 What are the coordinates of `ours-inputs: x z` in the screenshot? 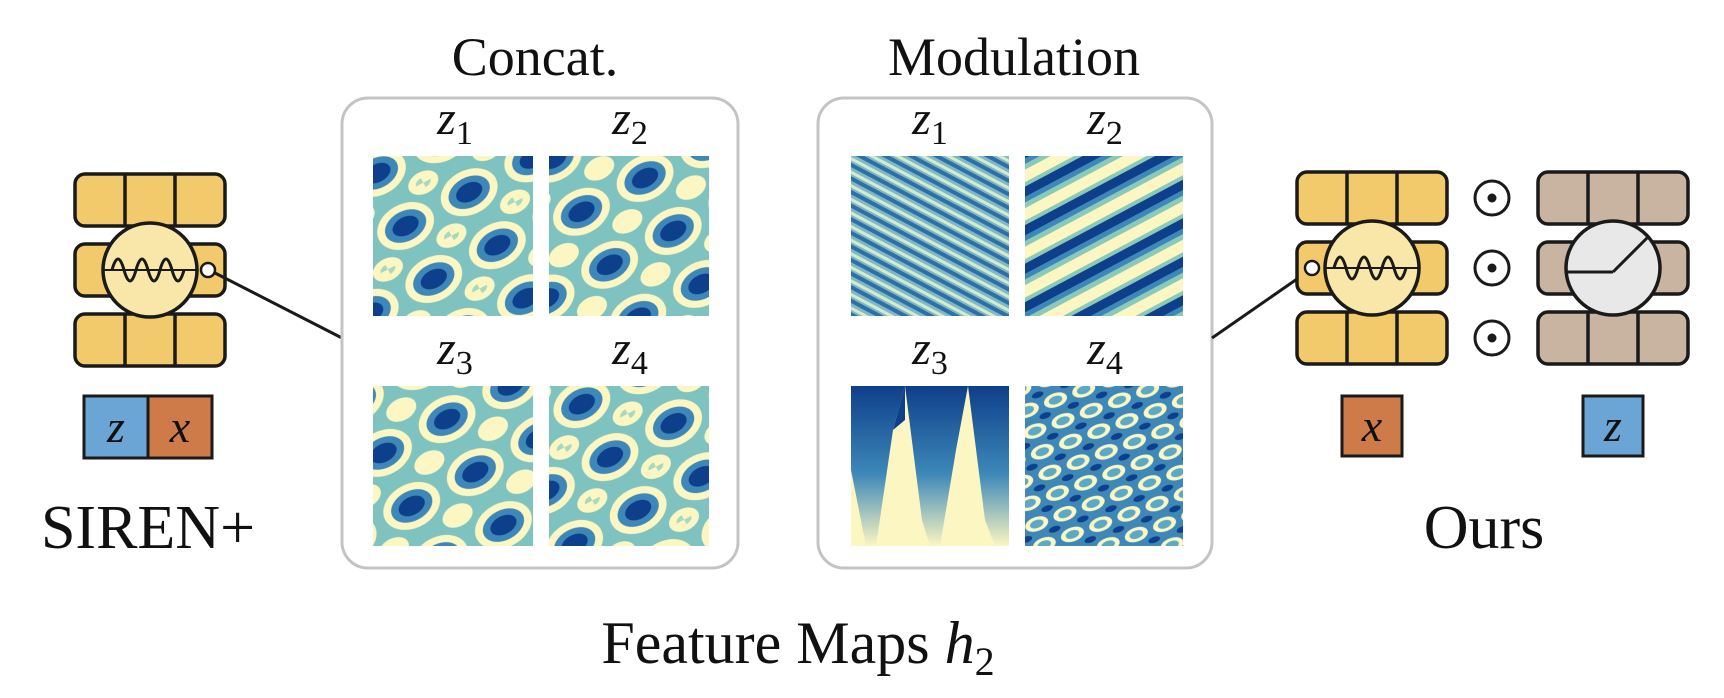 It's located at (1492, 426).